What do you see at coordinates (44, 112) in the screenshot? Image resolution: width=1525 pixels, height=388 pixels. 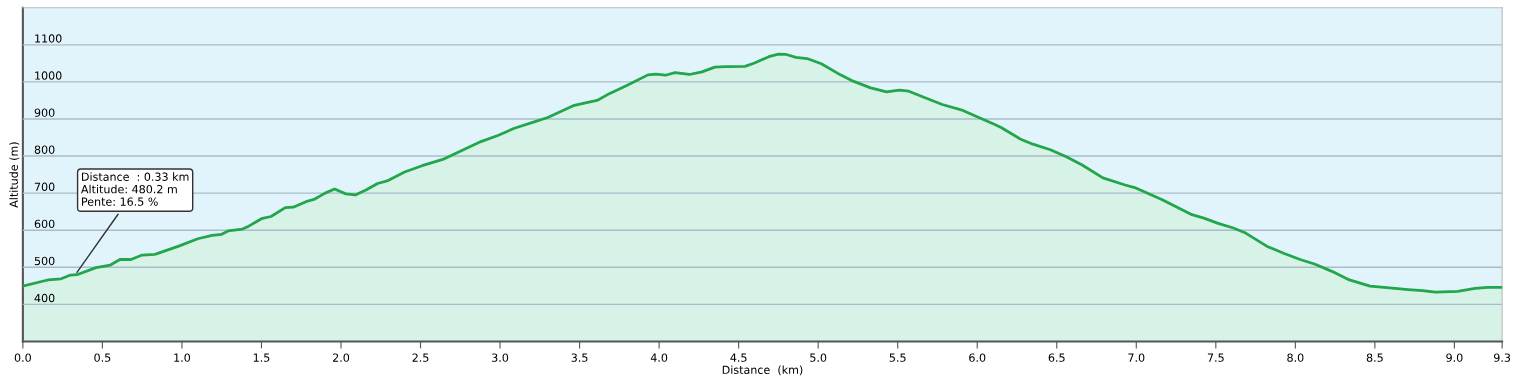 I see `y-tick-label: 900` at bounding box center [44, 112].